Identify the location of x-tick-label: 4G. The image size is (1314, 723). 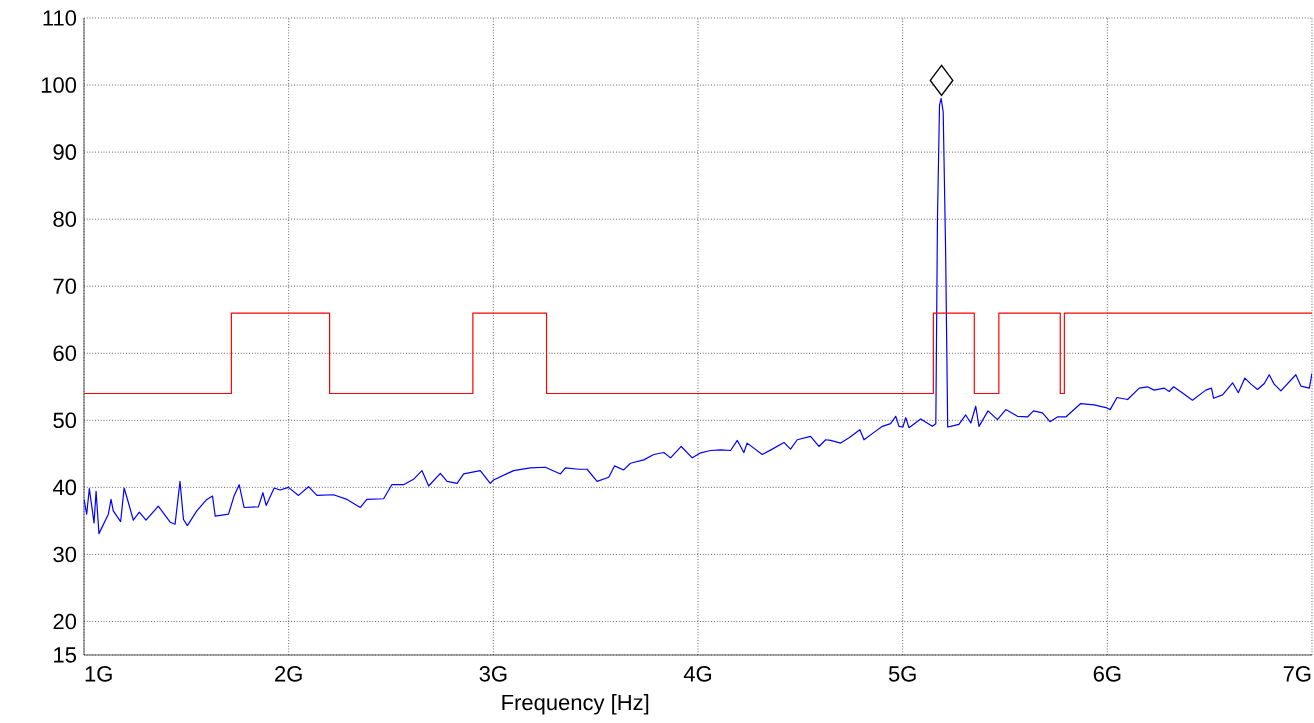
(697, 674).